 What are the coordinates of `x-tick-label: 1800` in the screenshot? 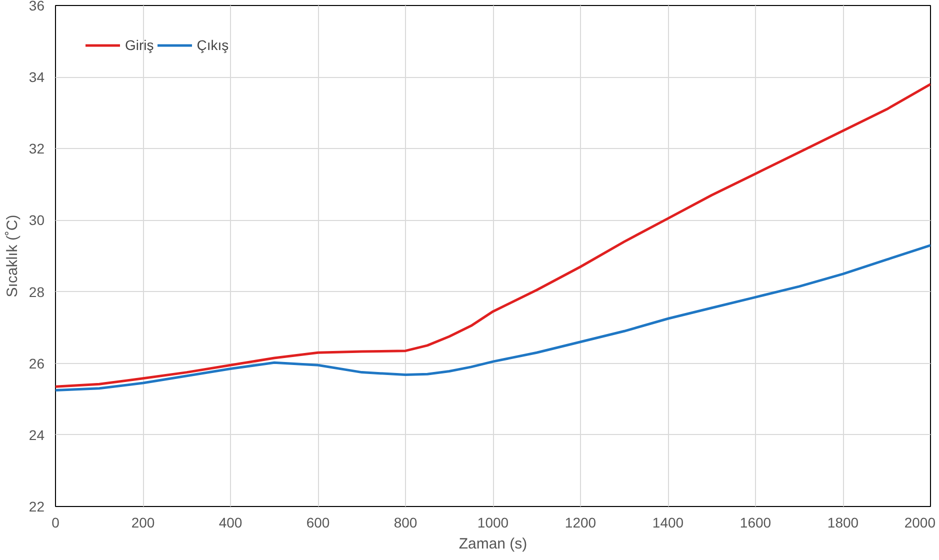 It's located at (843, 522).